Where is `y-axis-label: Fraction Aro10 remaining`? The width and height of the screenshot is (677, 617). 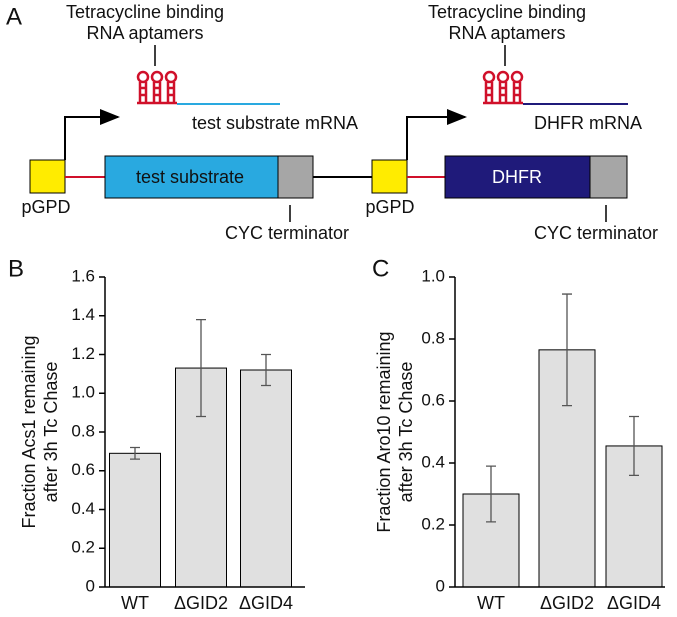
y-axis-label: Fraction Aro10 remaining is located at coordinates (384, 431).